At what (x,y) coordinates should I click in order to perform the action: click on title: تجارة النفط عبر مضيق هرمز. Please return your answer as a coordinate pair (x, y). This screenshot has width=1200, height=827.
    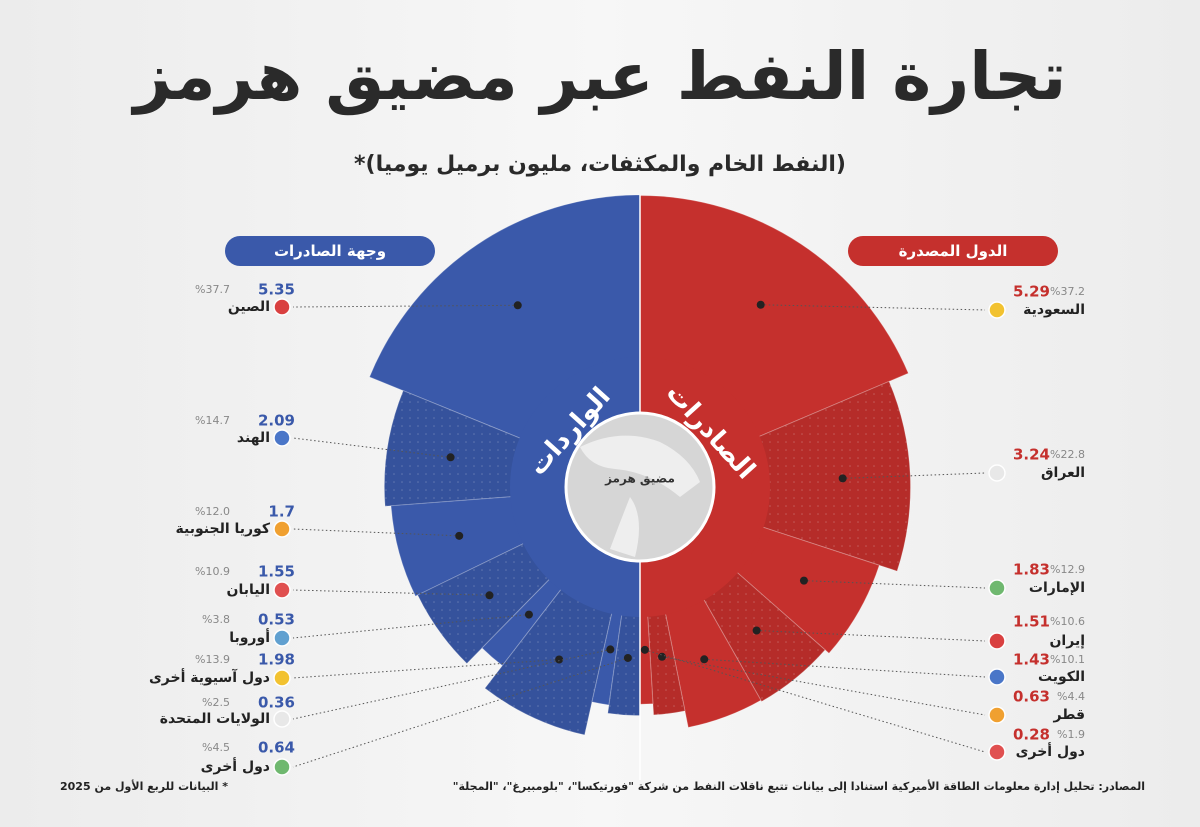
    Looking at the image, I should click on (600, 76).